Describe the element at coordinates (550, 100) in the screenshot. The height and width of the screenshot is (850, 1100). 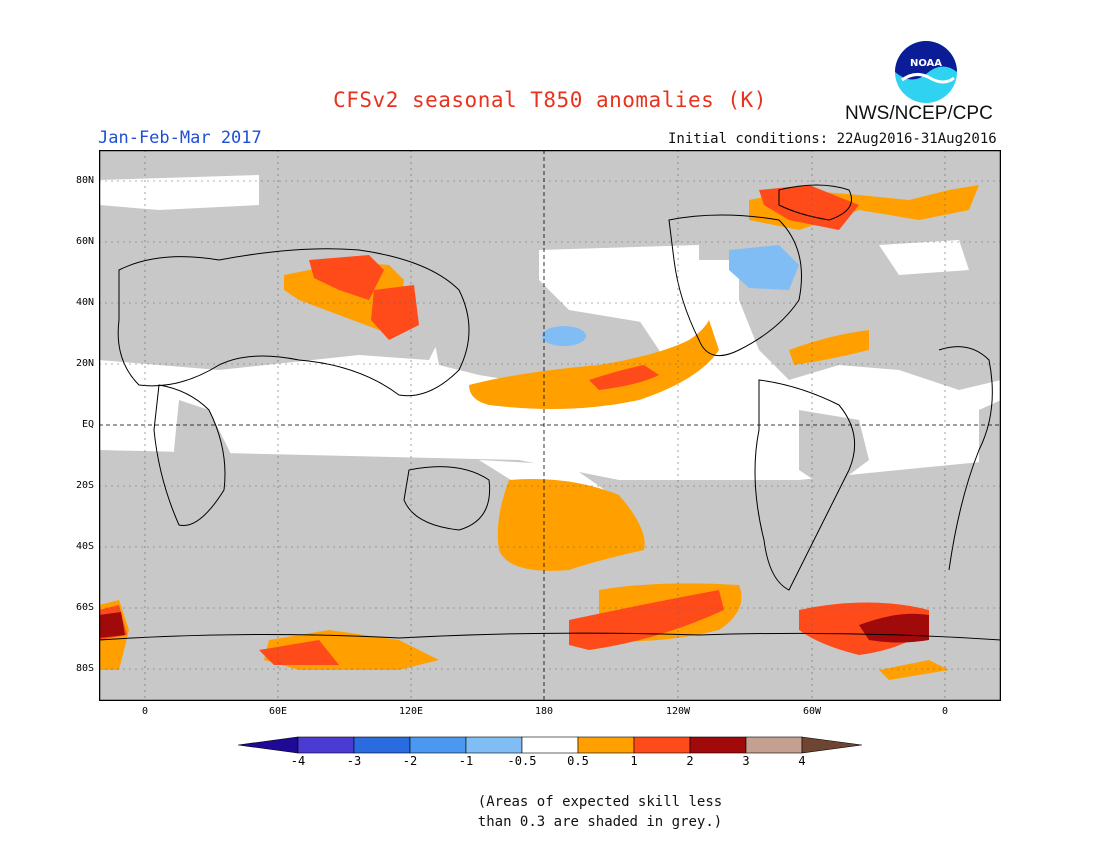
I see `chart-title: CFSv2 seasonal T850 anomalies (K)` at that location.